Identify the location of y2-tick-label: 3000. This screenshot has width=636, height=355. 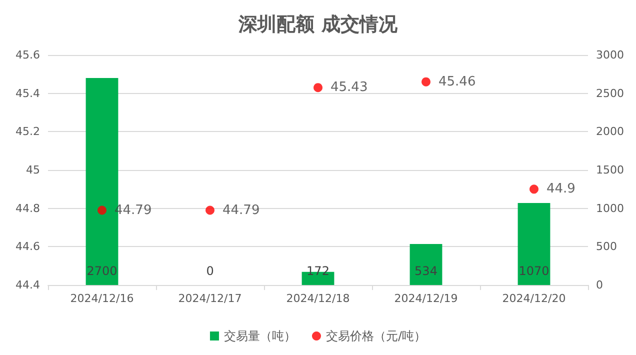
(610, 55).